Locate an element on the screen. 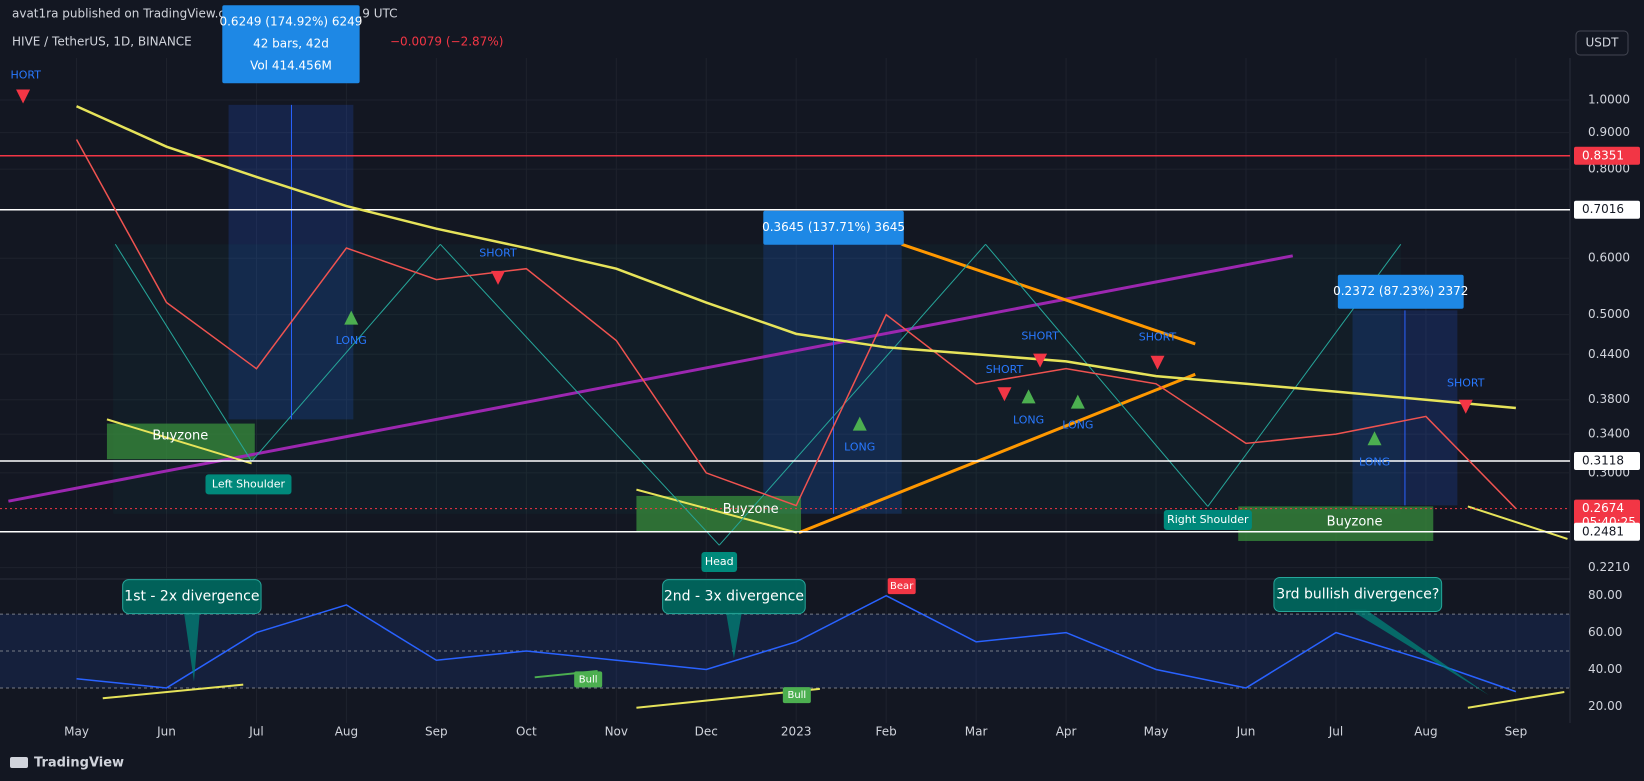 This screenshot has height=781, width=1644. measure-label: 42 bars, 42d is located at coordinates (291, 44).